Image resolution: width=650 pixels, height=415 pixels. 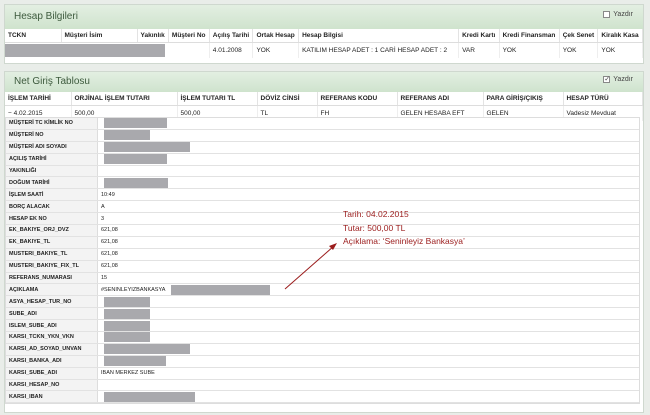 What do you see at coordinates (52, 397) in the screenshot?
I see `detail-label: KARSI_IBAN` at bounding box center [52, 397].